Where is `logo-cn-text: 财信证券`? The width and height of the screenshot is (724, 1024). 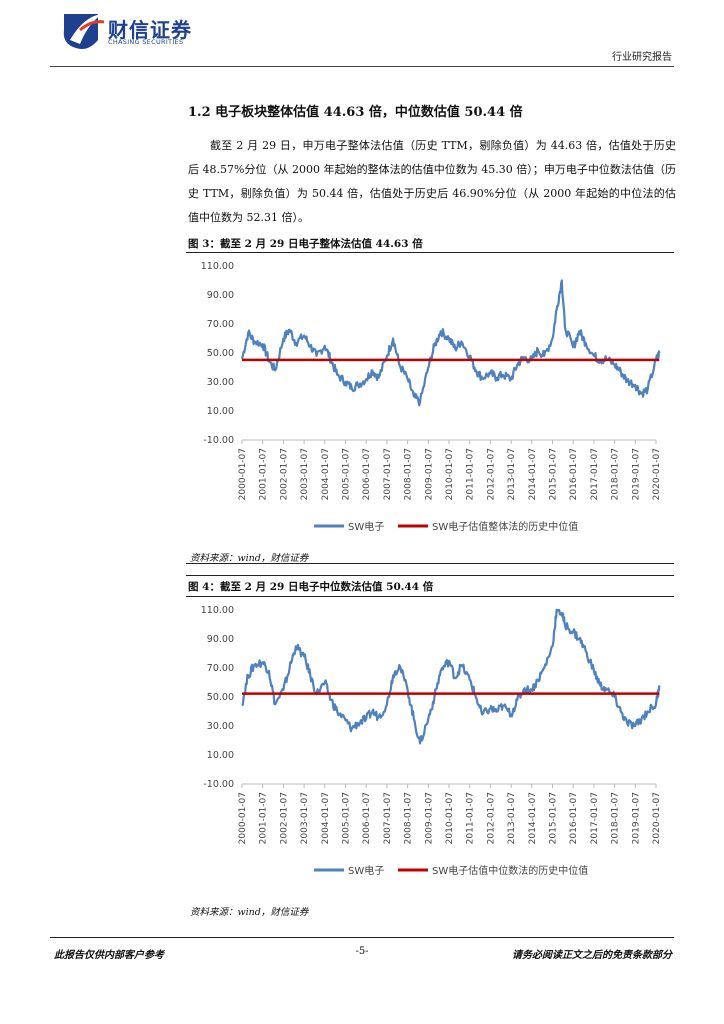
logo-cn-text: 财信证券 is located at coordinates (150, 30).